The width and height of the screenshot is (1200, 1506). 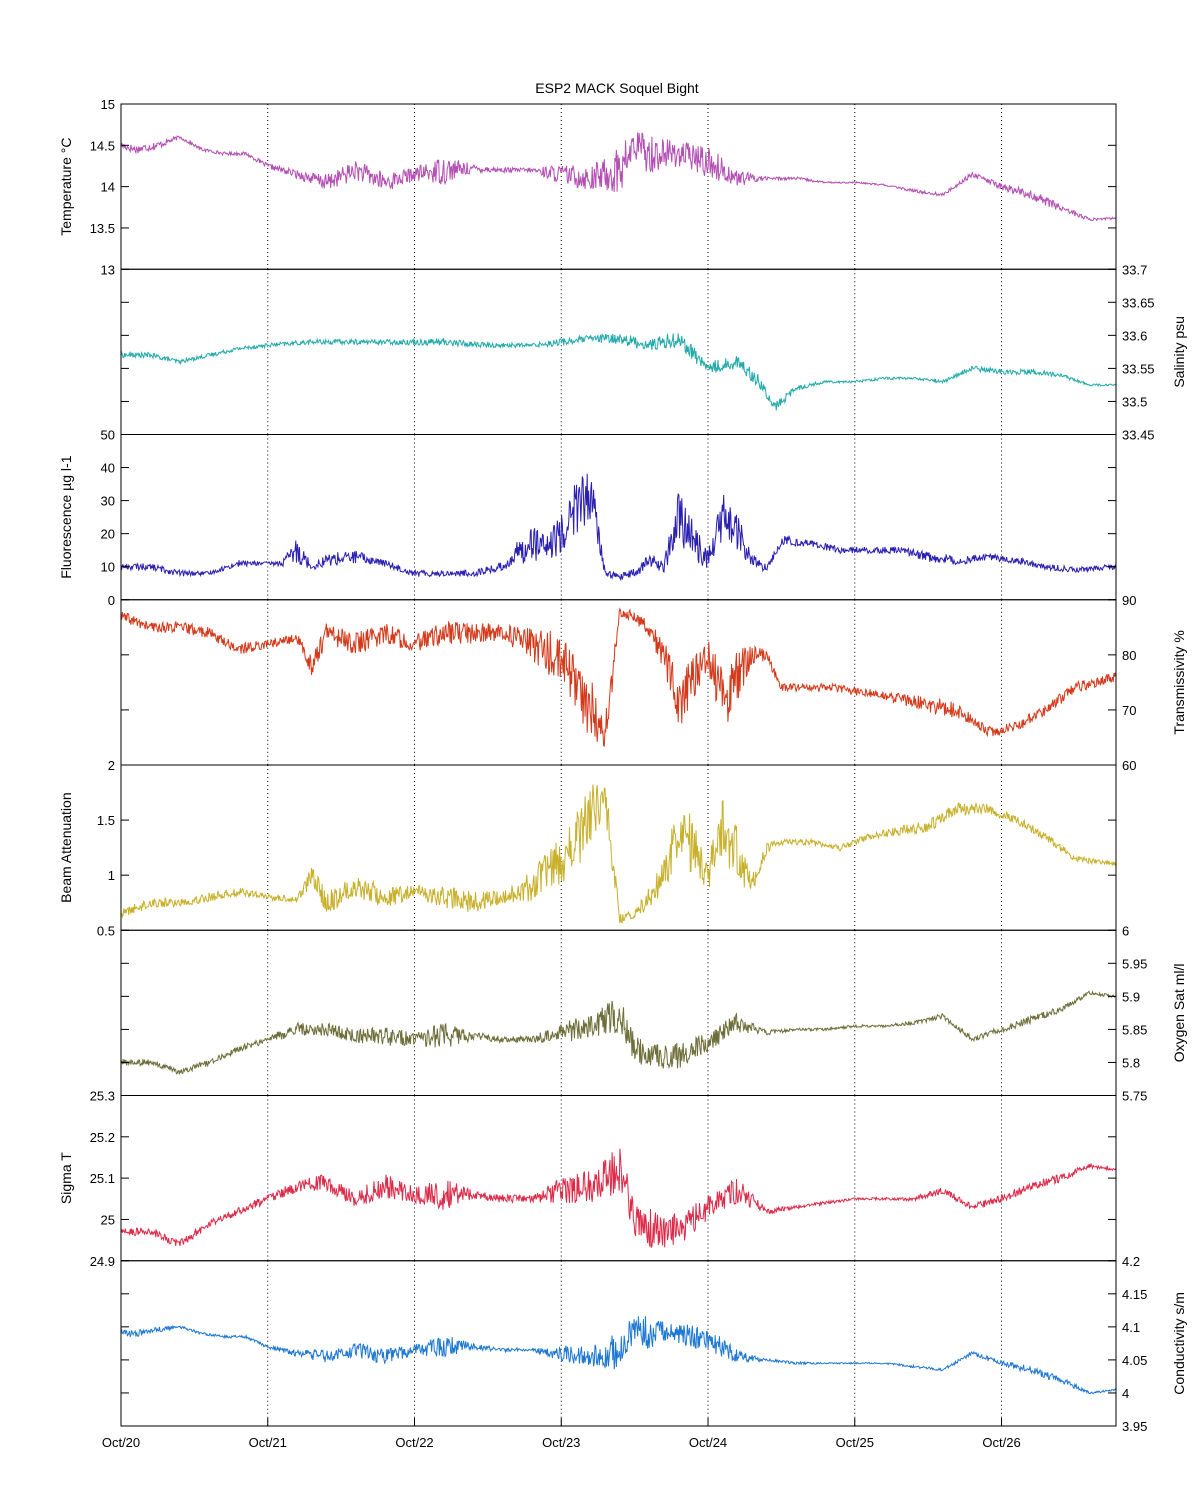 What do you see at coordinates (855, 1442) in the screenshot?
I see `x-tick-label: Oct/25` at bounding box center [855, 1442].